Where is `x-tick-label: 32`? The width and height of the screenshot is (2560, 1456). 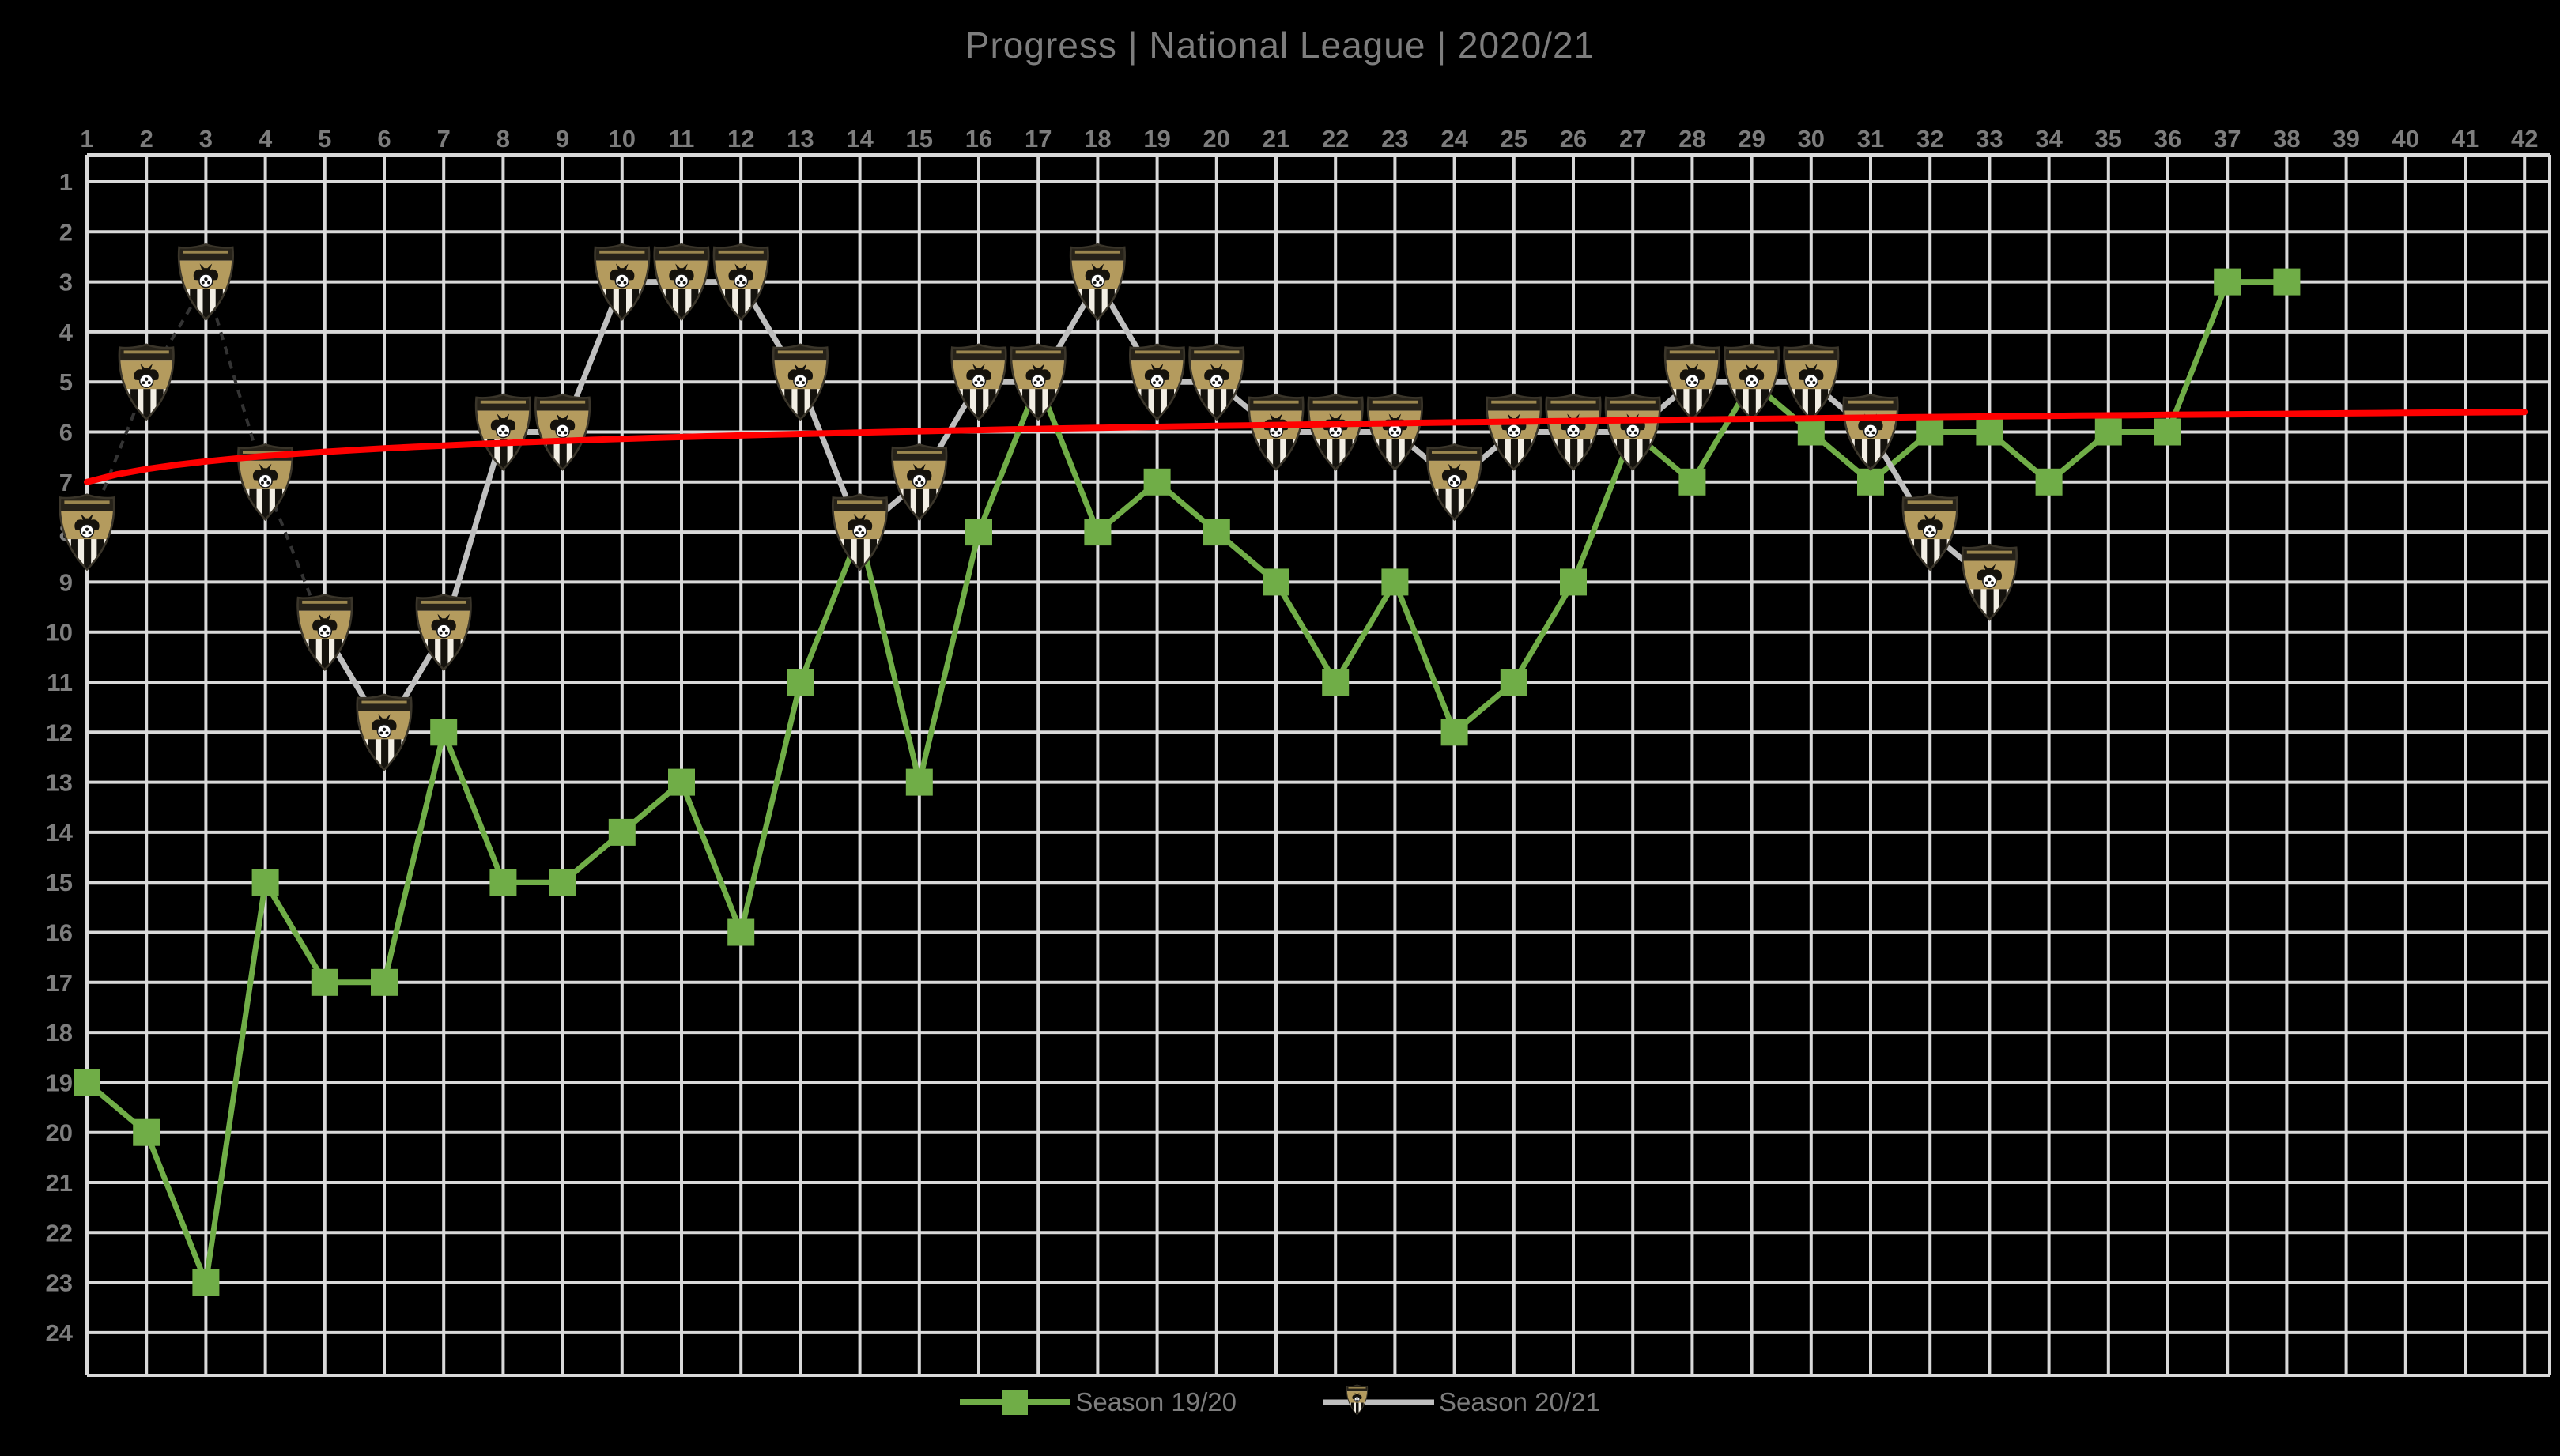 x-tick-label: 32 is located at coordinates (1929, 139).